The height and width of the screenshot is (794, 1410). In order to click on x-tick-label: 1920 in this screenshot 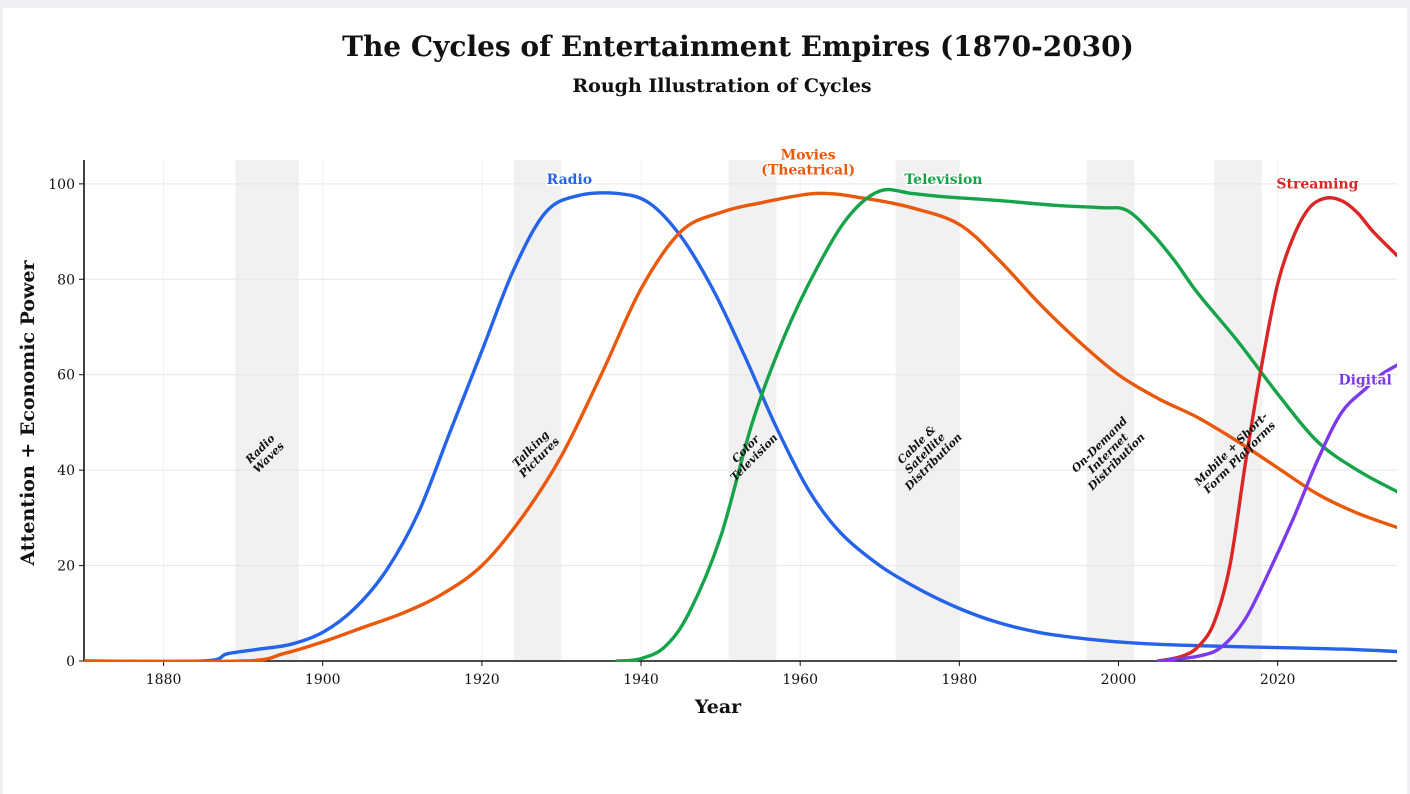, I will do `click(482, 680)`.